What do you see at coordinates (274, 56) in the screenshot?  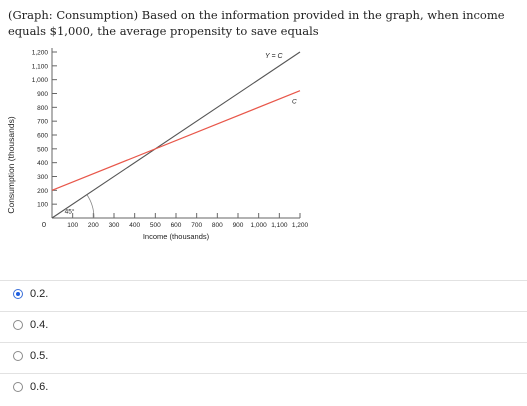 I see `line-label-y-equals-c: Y = C` at bounding box center [274, 56].